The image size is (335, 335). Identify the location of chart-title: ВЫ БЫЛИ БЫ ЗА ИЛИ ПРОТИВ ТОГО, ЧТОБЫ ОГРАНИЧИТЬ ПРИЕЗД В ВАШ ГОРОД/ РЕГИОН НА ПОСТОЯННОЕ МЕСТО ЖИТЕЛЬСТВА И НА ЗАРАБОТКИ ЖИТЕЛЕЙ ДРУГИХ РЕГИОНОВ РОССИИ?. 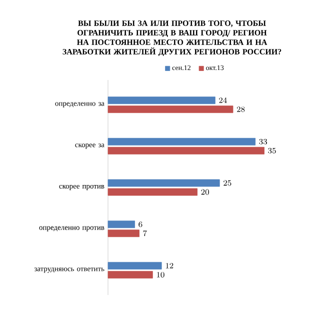
(172, 38).